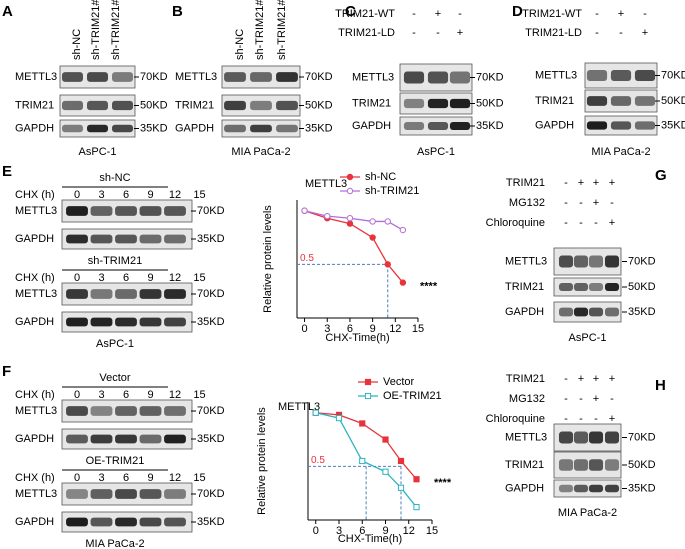 The height and width of the screenshot is (549, 685). I want to click on column-label: sh-TRIM21#2, so click(282, 30).